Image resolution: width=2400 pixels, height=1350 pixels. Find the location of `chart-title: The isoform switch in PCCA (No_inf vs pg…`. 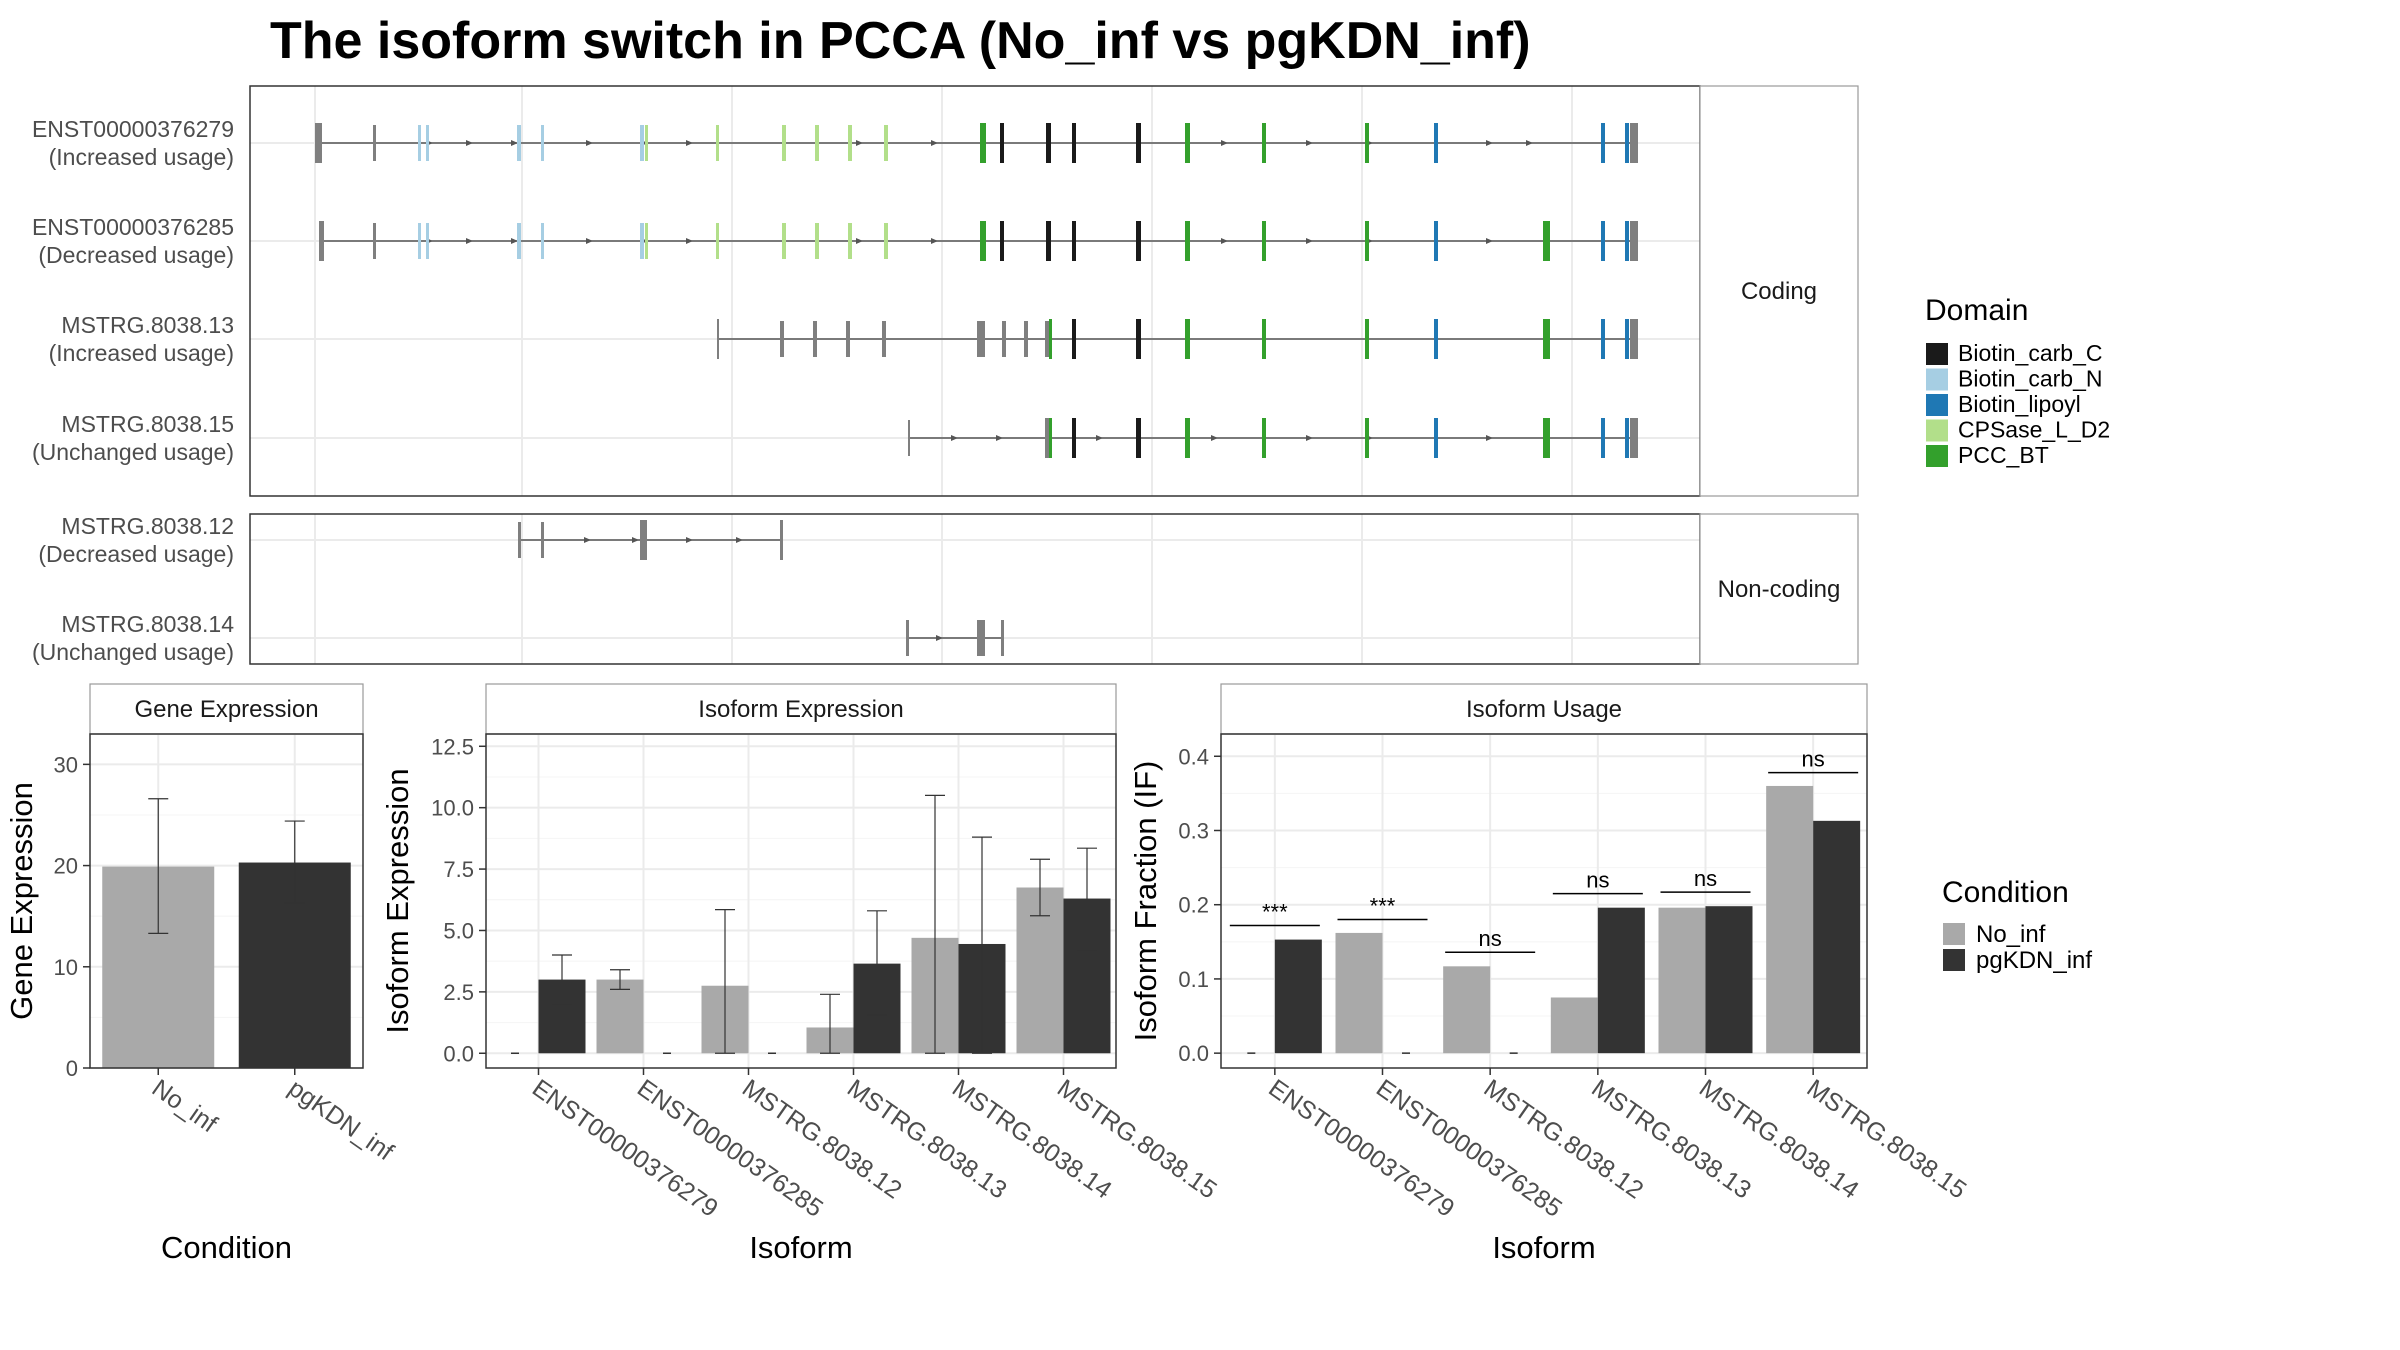

chart-title: The isoform switch in PCCA (No_inf vs pg… is located at coordinates (900, 41).